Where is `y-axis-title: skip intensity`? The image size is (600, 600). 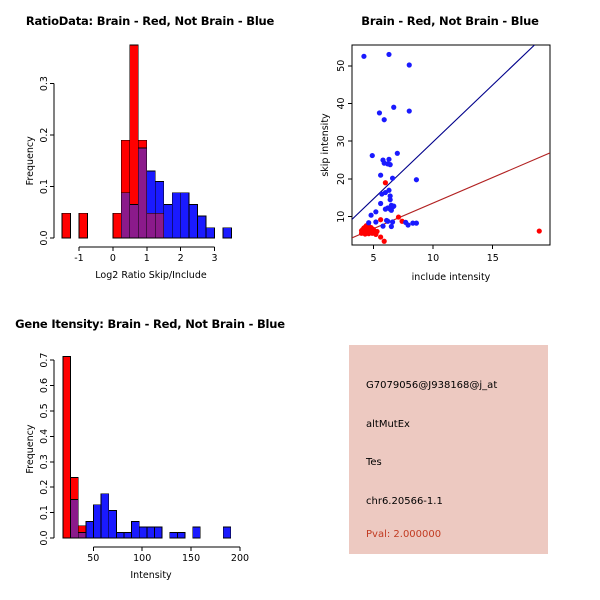
y-axis-title: skip intensity is located at coordinates (325, 145).